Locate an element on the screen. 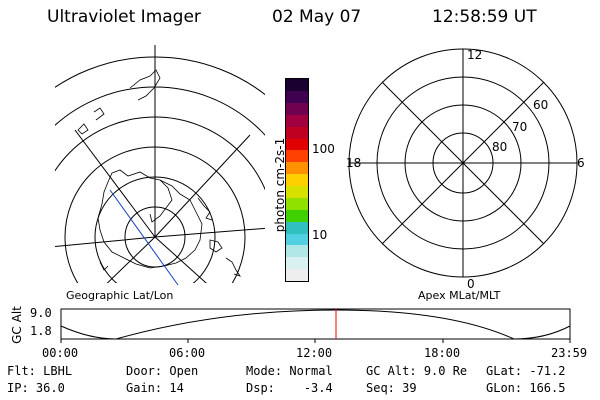 This screenshot has height=400, width=600. orbit-ylabel: GC Alt is located at coordinates (17, 325).